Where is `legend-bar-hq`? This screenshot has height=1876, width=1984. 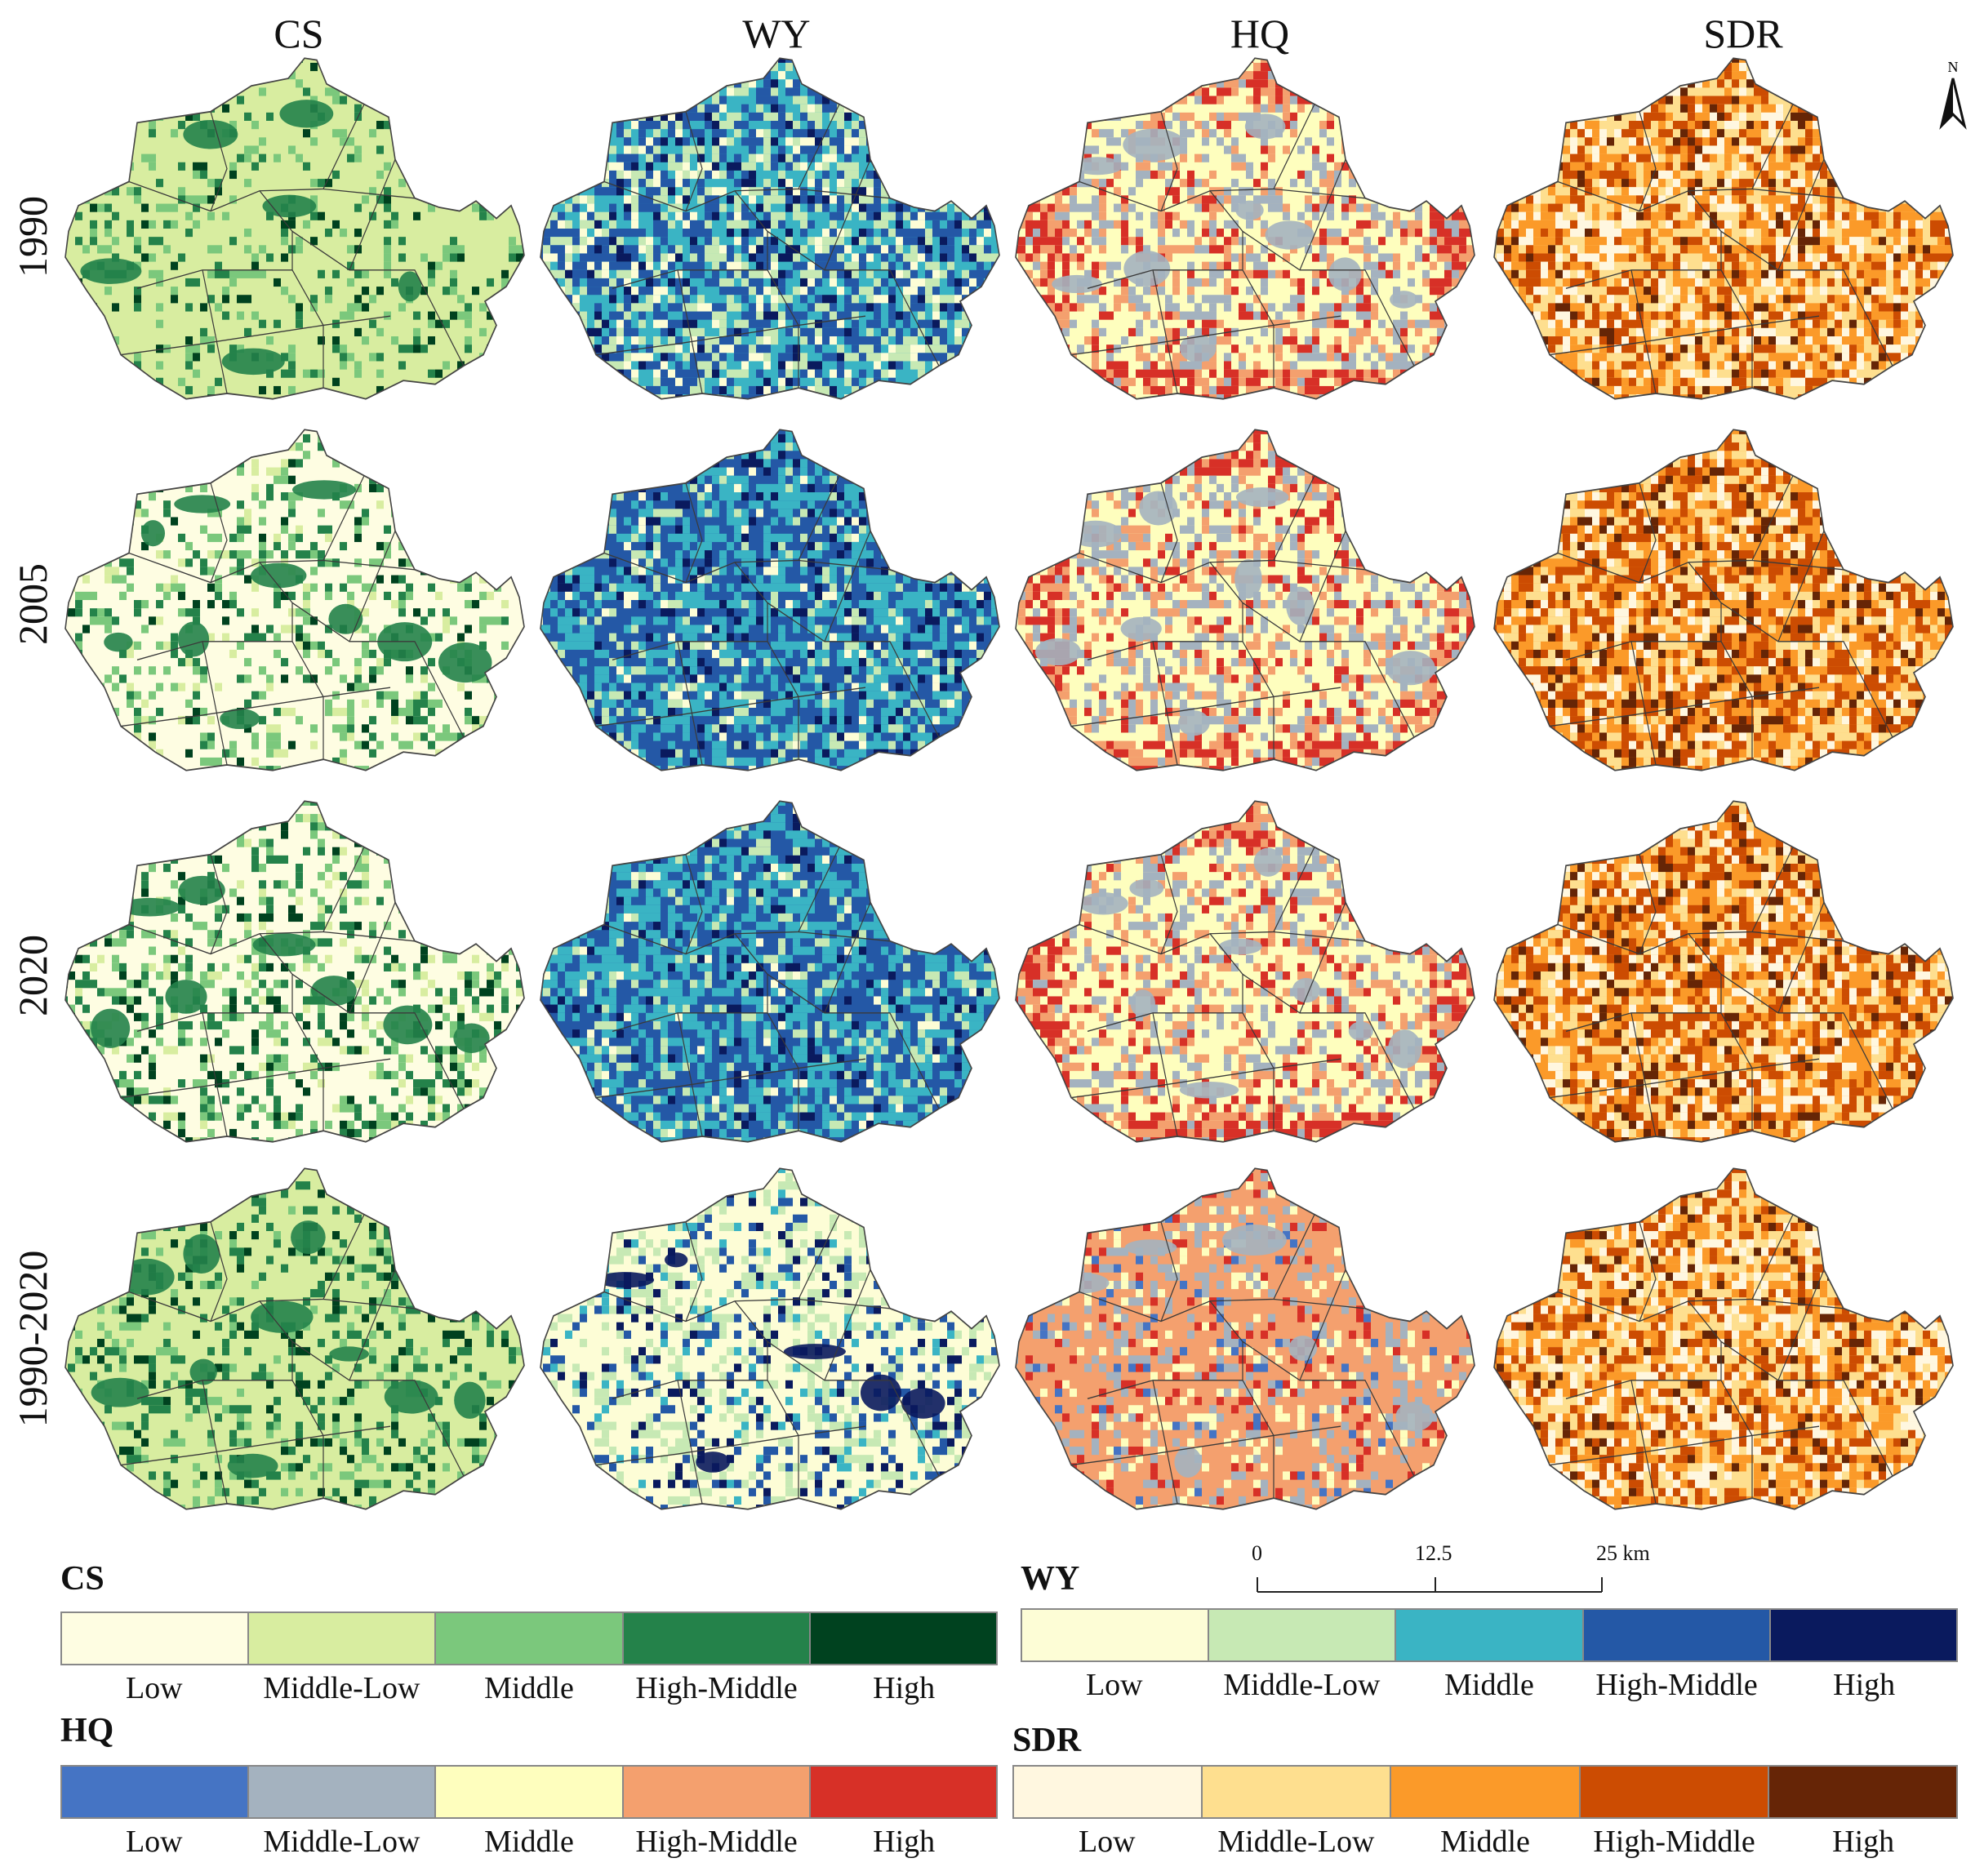 legend-bar-hq is located at coordinates (529, 1792).